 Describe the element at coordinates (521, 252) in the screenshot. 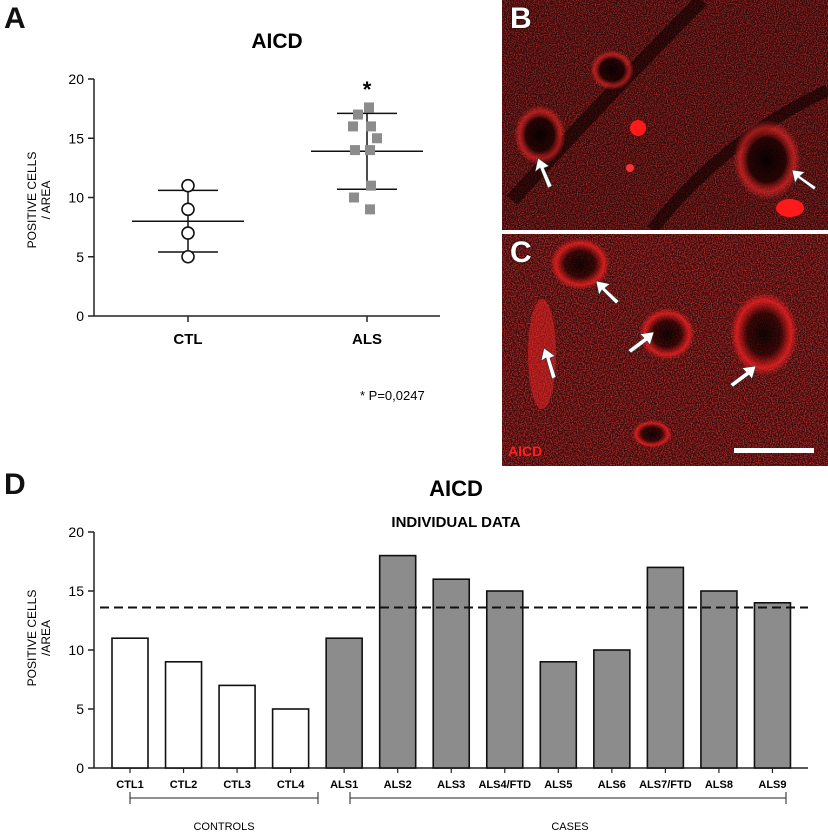

I see `panel-letter-c: C` at that location.